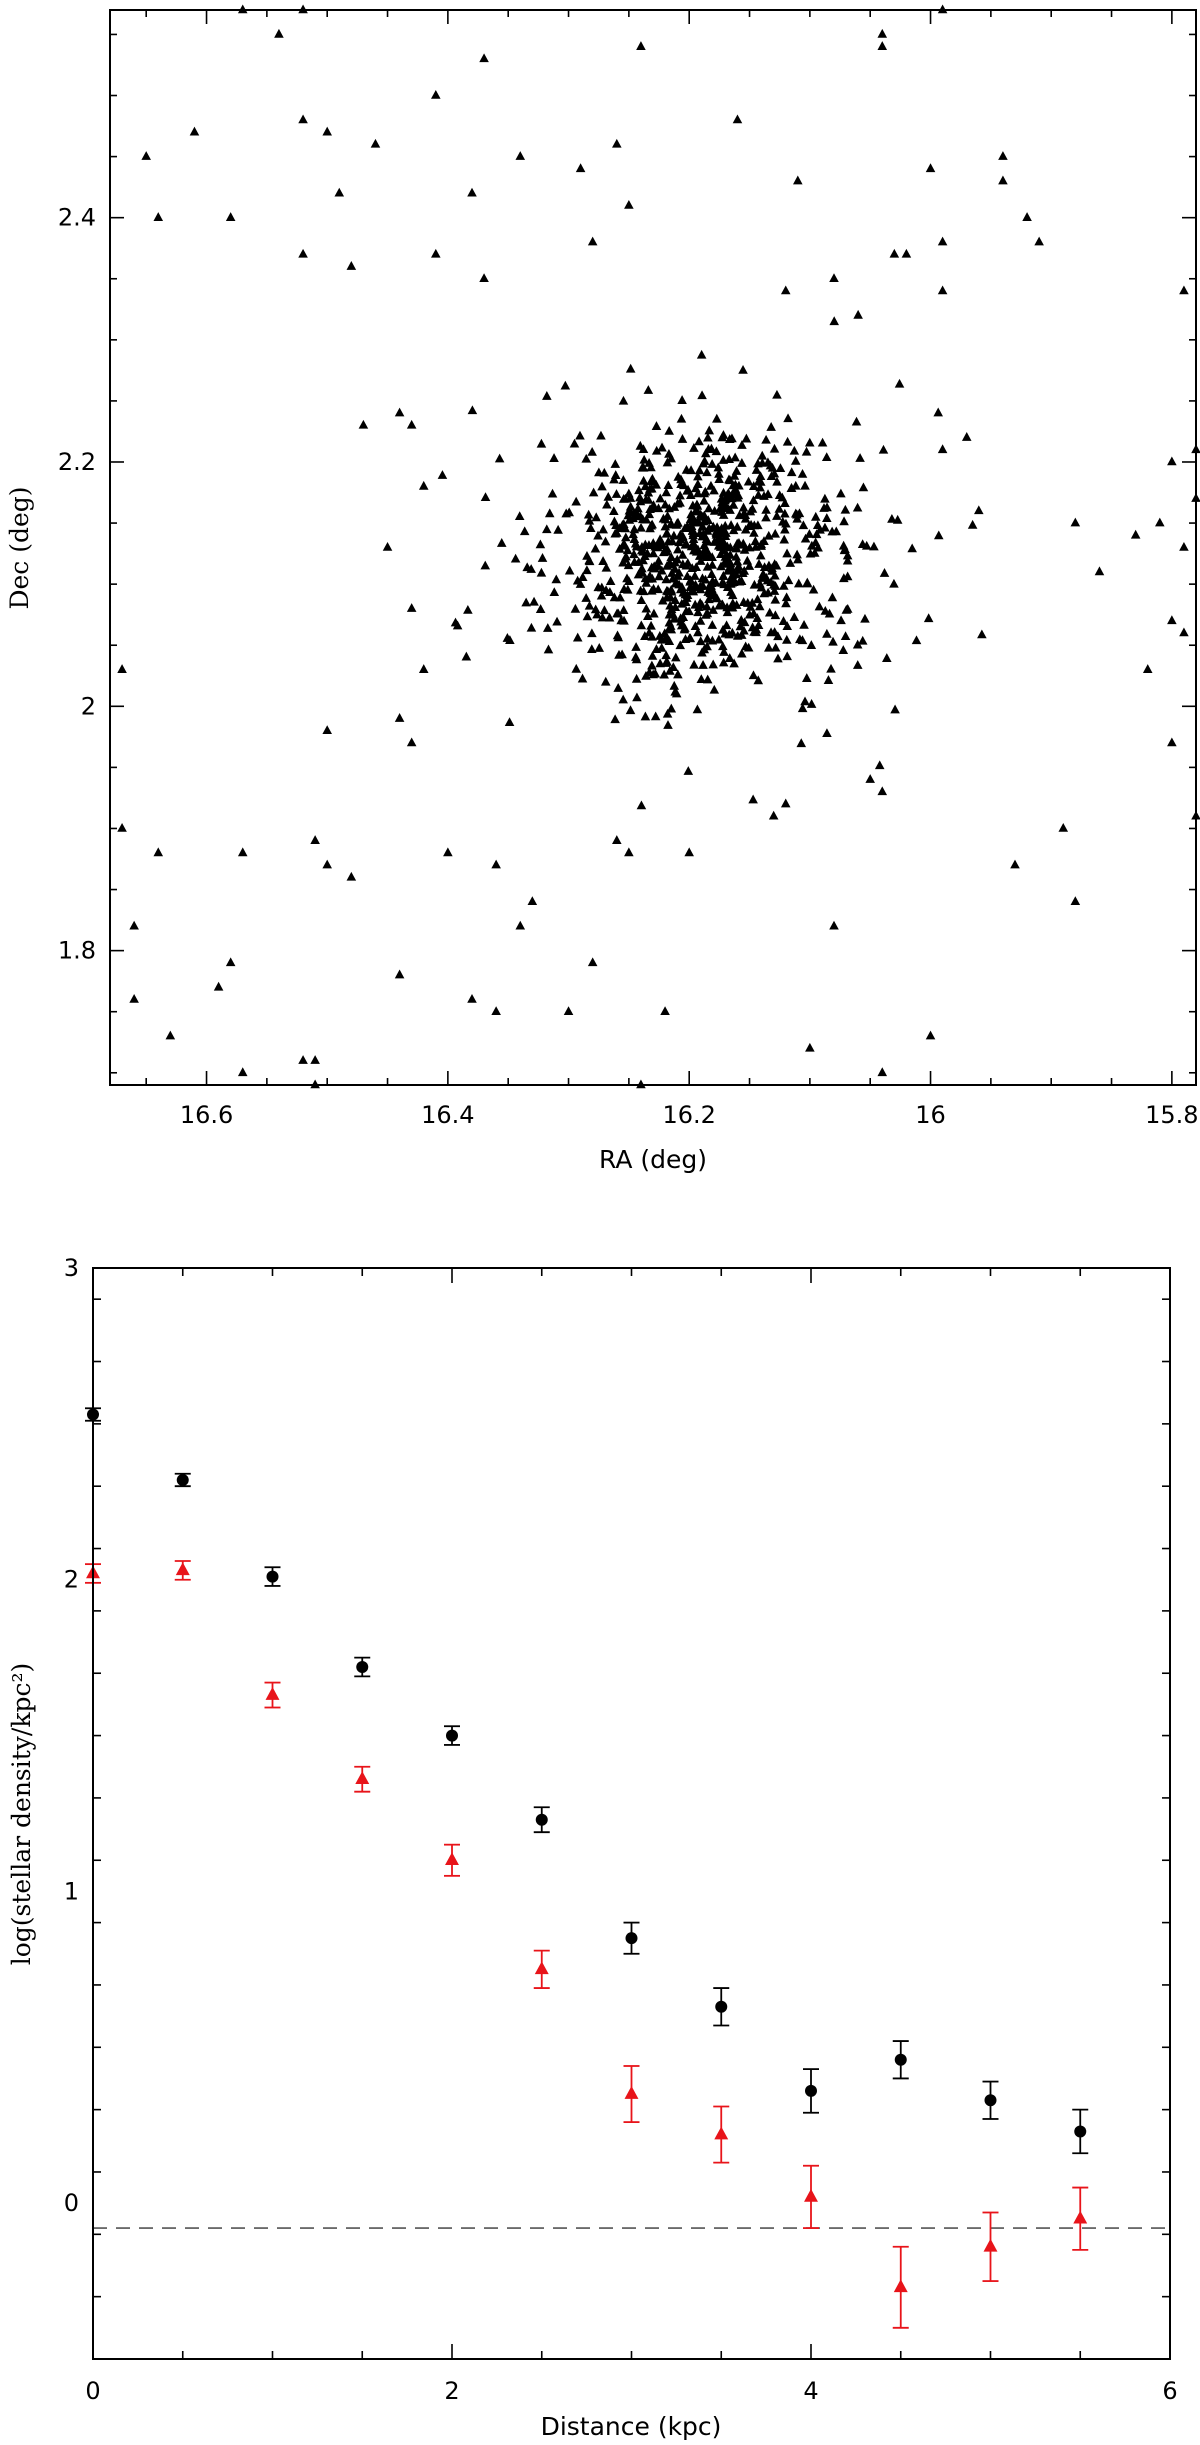 The image size is (1200, 2445). I want to click on y-tick-label: 1.8, so click(77, 951).